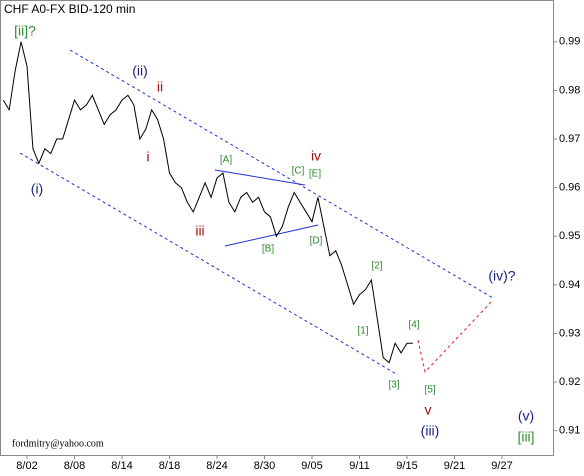 Image resolution: width=584 pixels, height=476 pixels. I want to click on wave-label: ii, so click(160, 87).